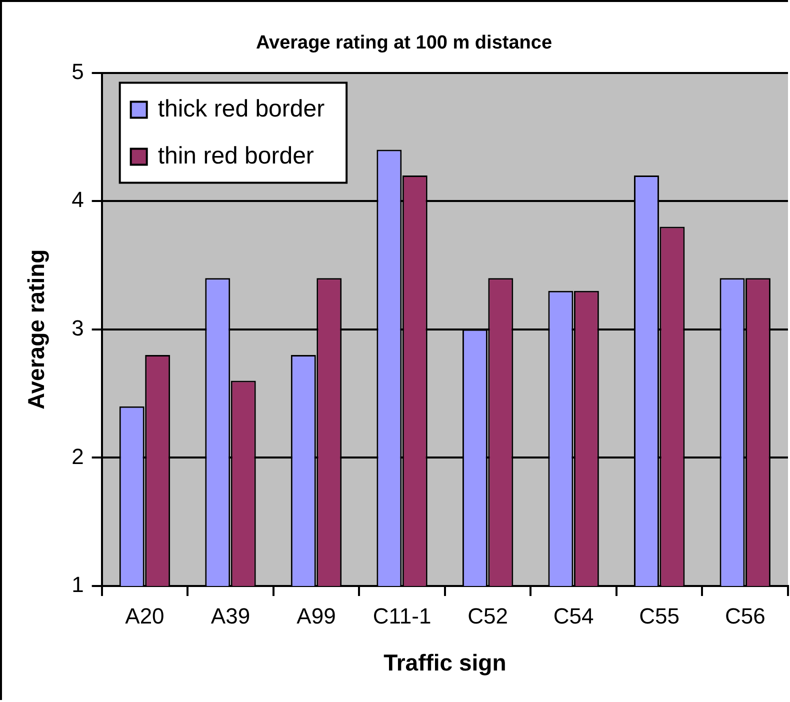  What do you see at coordinates (36, 329) in the screenshot?
I see `y-axis-title: Average rating` at bounding box center [36, 329].